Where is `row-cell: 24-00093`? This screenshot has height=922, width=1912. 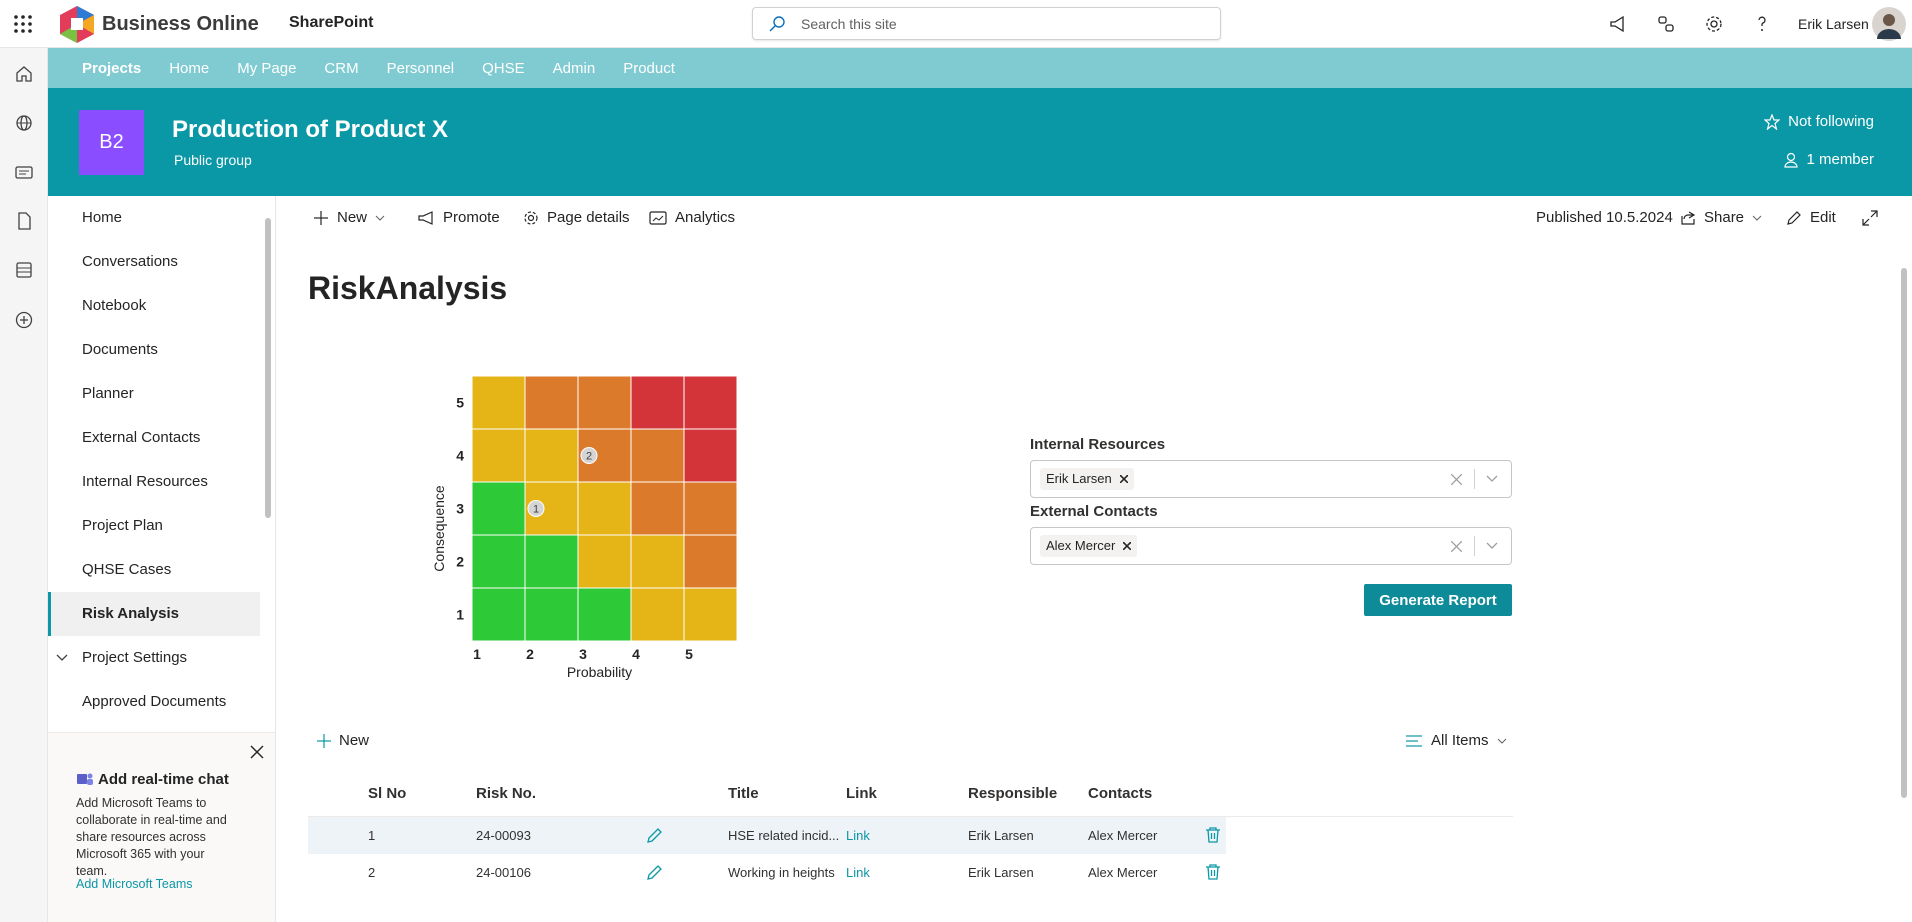
row-cell: 24-00093 is located at coordinates (503, 835).